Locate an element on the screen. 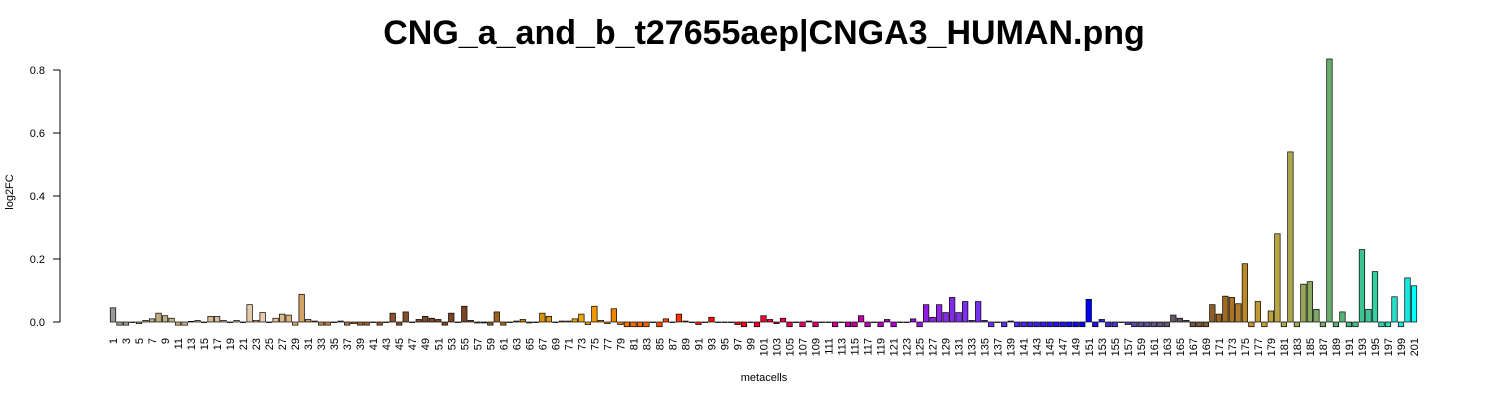  x-tick-label: 149 is located at coordinates (1077, 347).